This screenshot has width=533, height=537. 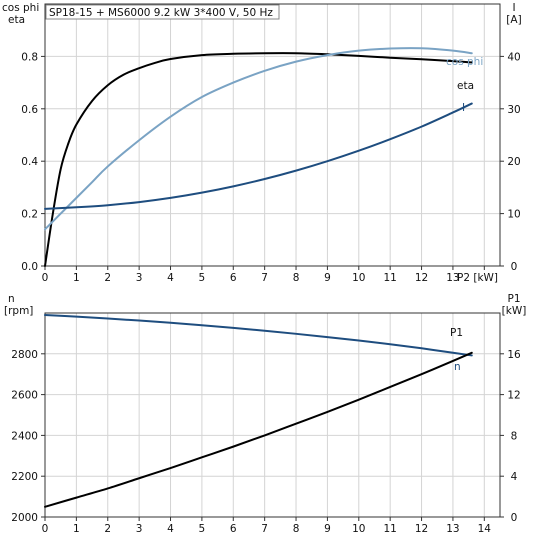 I want to click on y-left-axis-label: eta, so click(x=16, y=20).